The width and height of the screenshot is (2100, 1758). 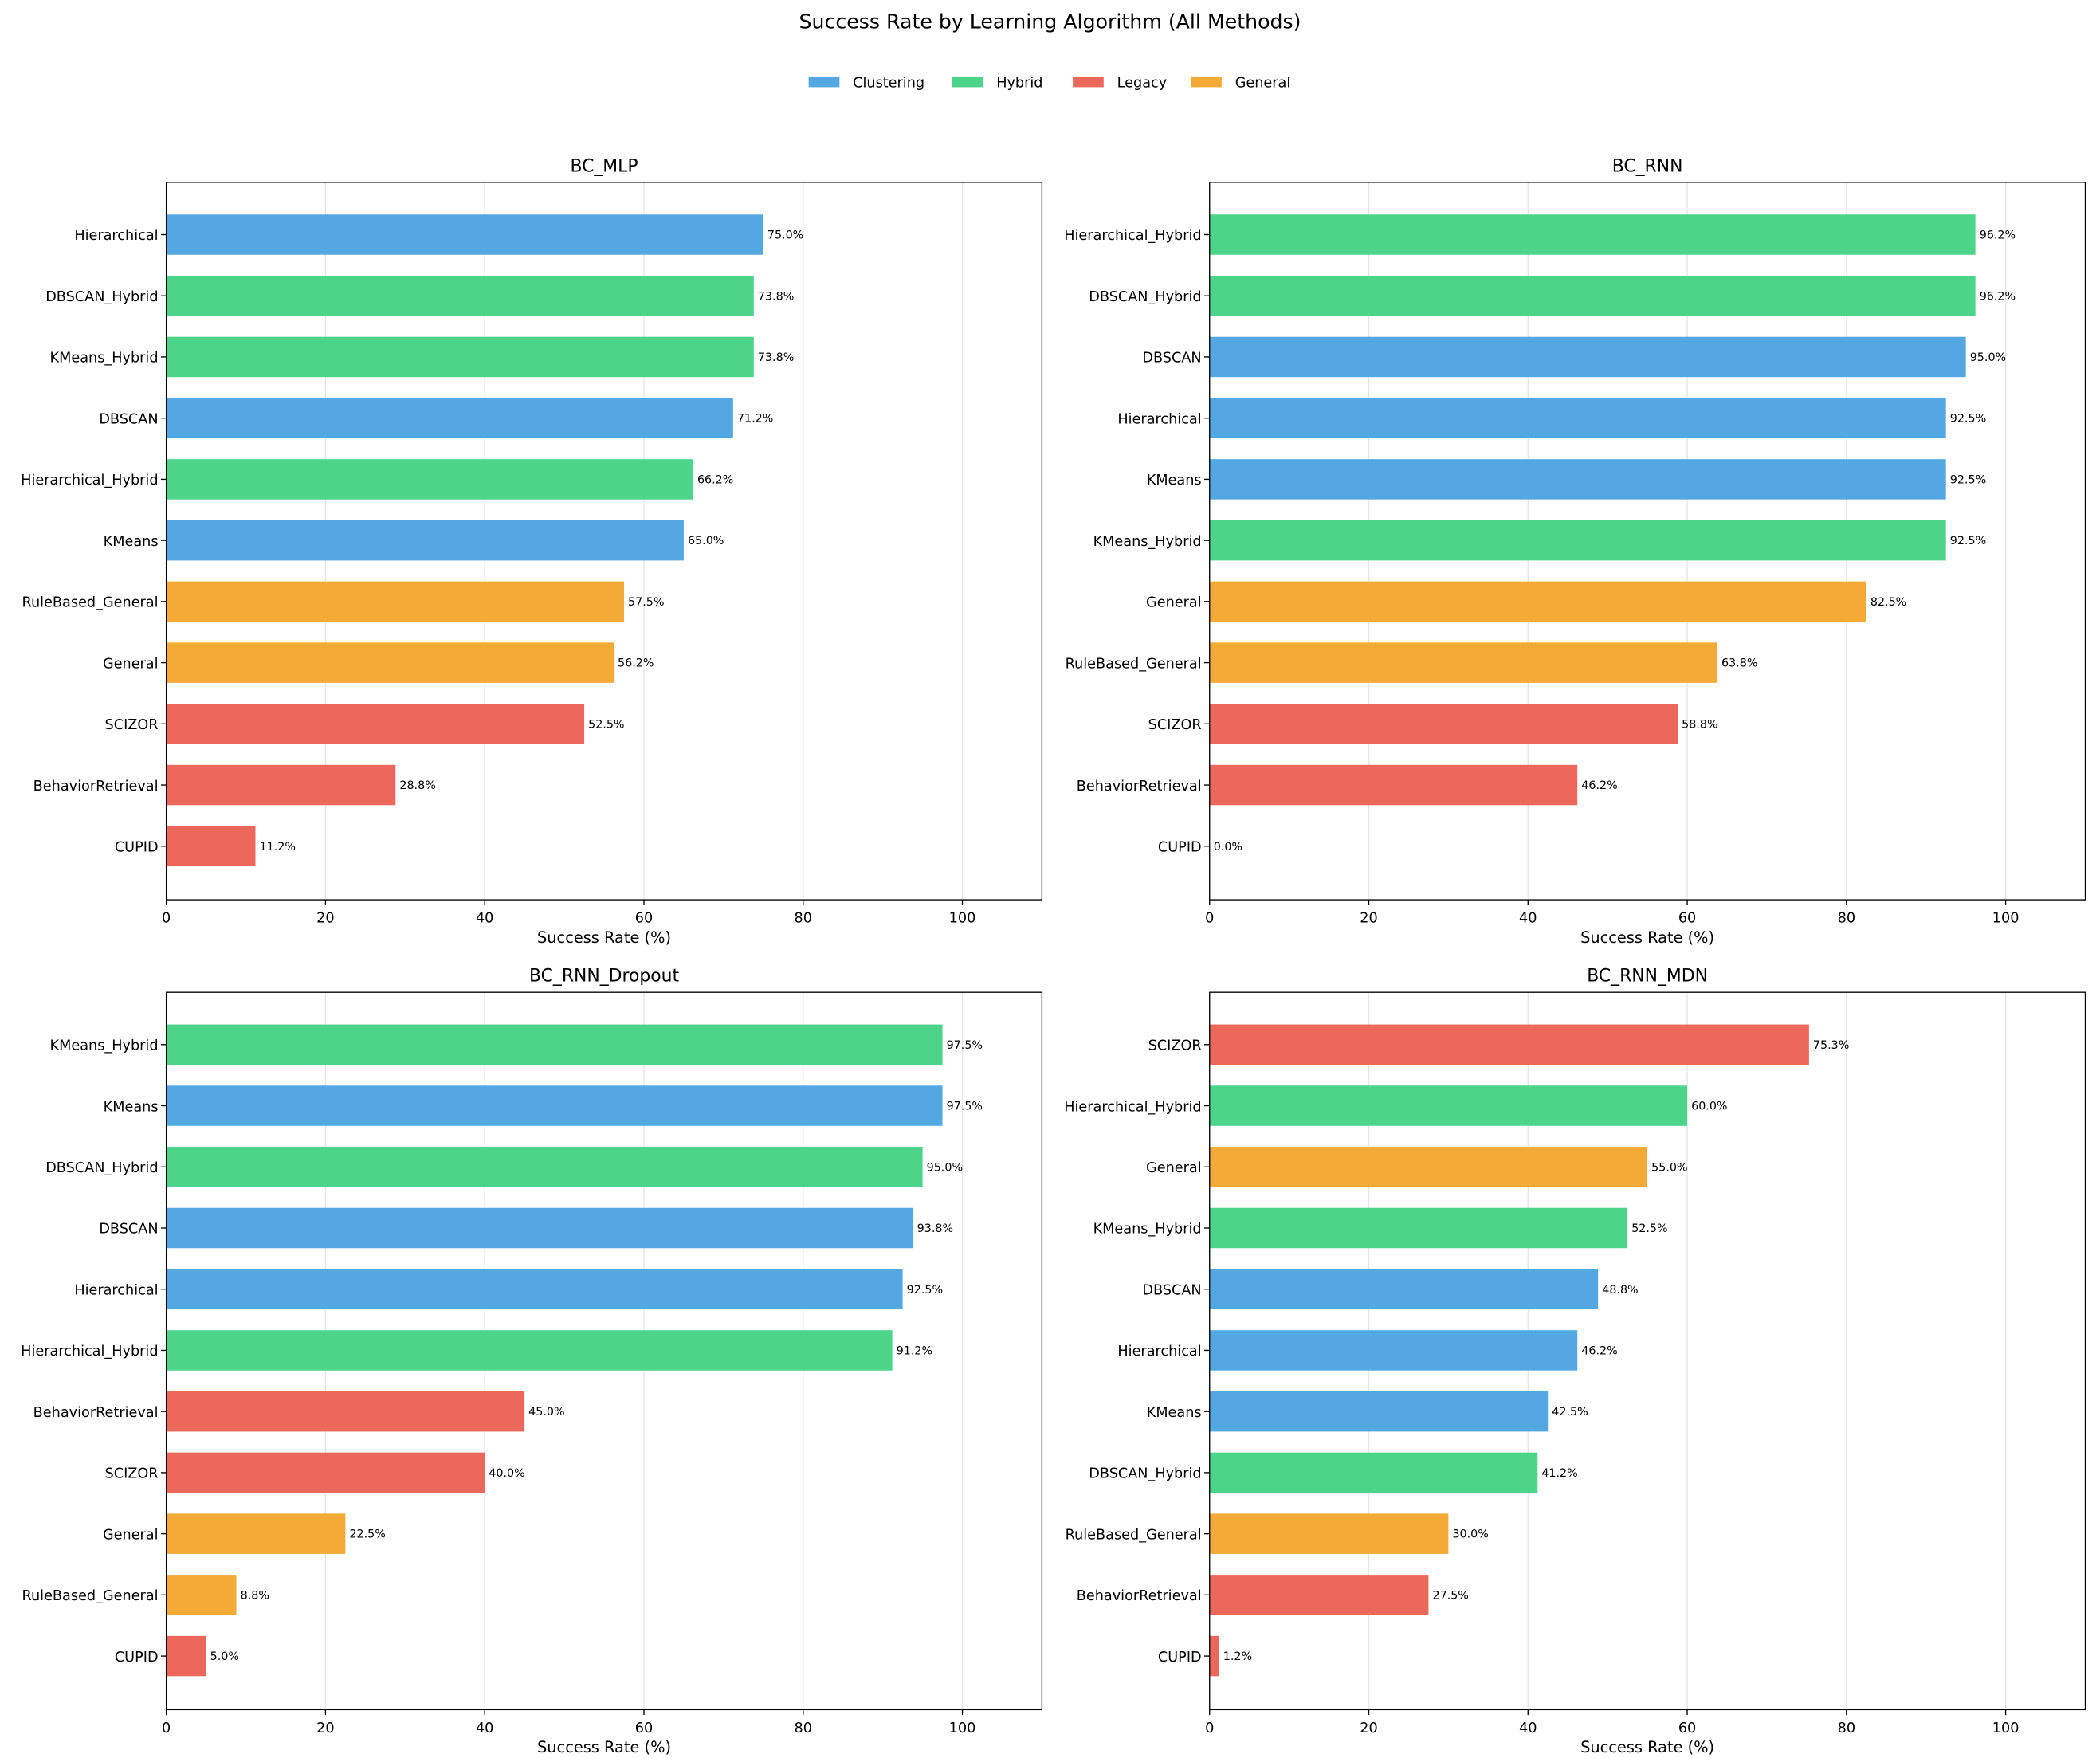 I want to click on legend-swatch, so click(x=1088, y=82).